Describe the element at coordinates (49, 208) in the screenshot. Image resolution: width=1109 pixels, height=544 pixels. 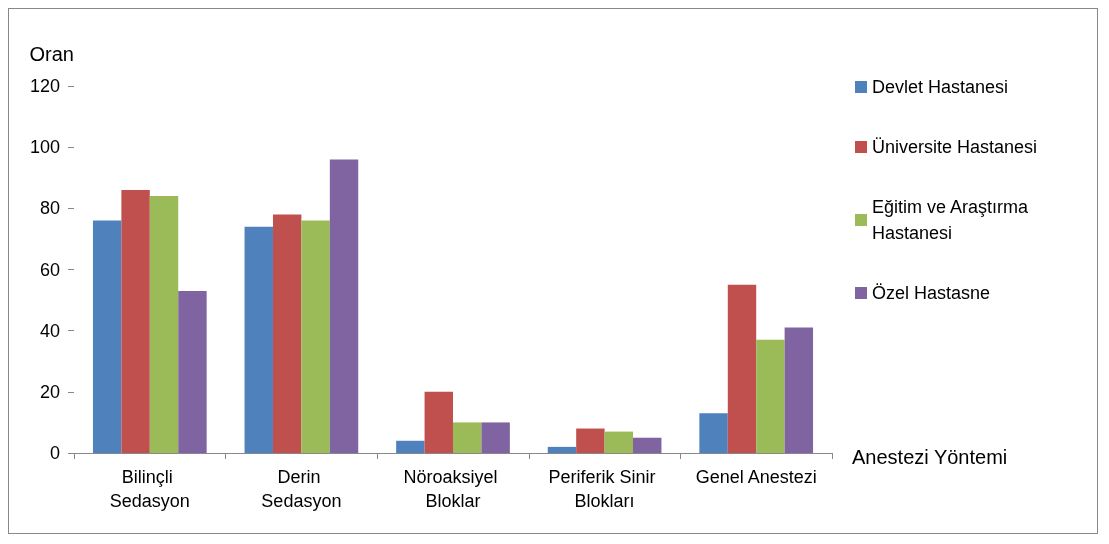
I see `y-tick-label: 80` at that location.